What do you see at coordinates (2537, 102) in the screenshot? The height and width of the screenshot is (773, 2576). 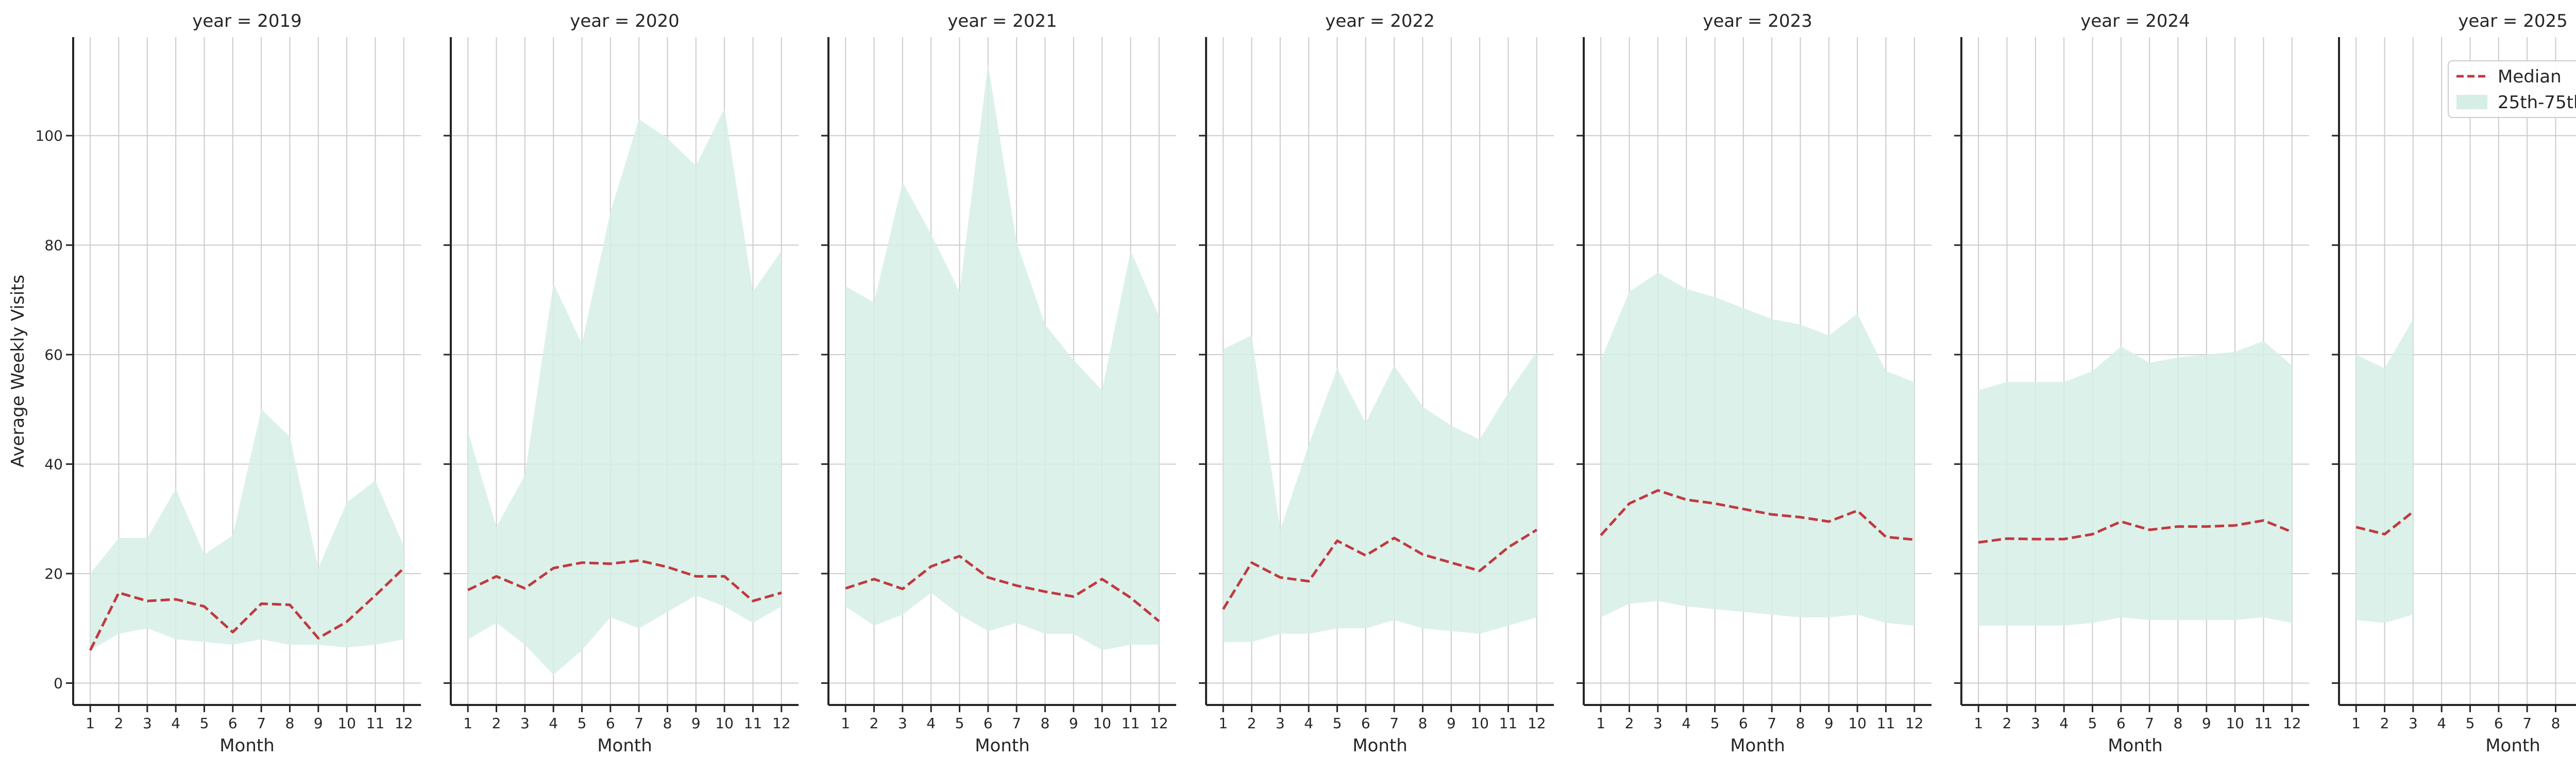 I see `legend-band-label: 25th-75th Percentile` at bounding box center [2537, 102].